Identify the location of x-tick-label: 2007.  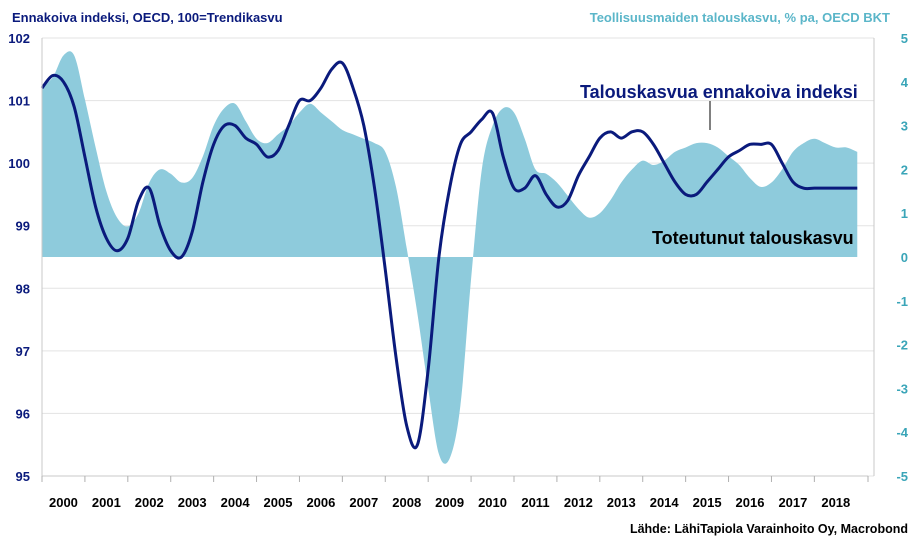
(363, 502).